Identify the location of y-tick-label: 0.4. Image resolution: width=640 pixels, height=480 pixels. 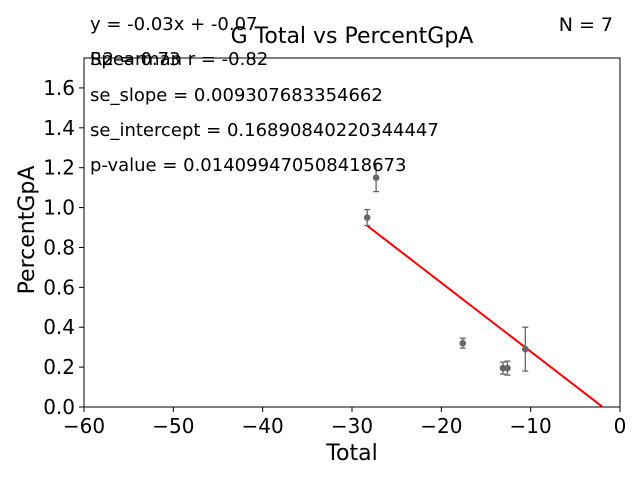
(59, 327).